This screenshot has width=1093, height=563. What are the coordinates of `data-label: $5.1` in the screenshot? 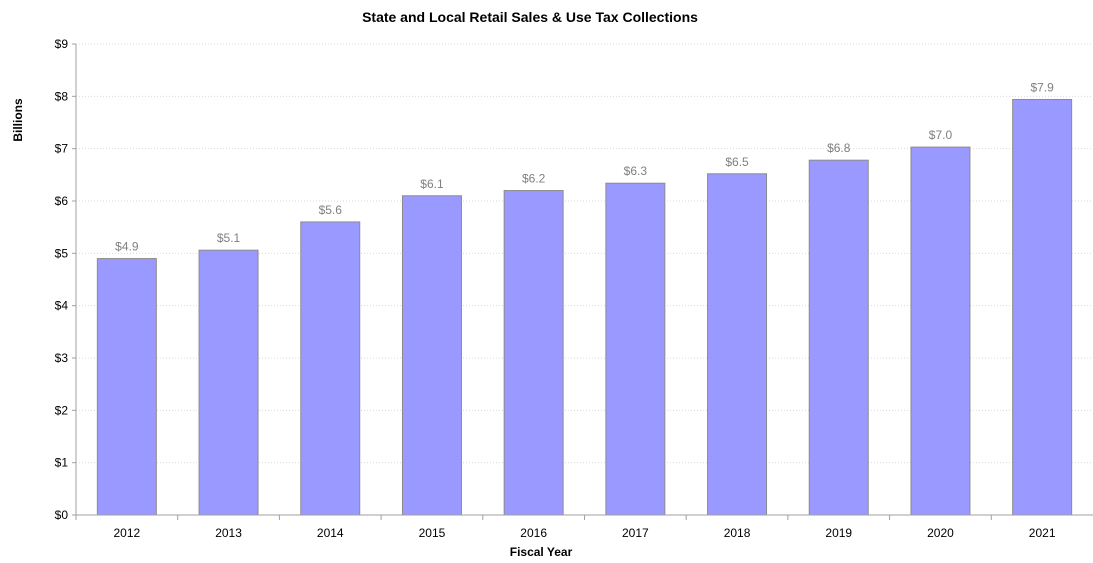 It's located at (229, 238).